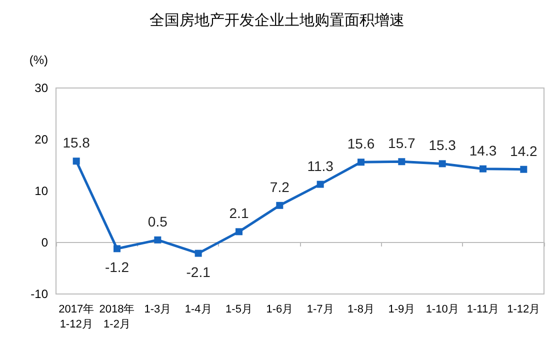 The height and width of the screenshot is (341, 554). What do you see at coordinates (483, 150) in the screenshot?
I see `data-label: 14.3` at bounding box center [483, 150].